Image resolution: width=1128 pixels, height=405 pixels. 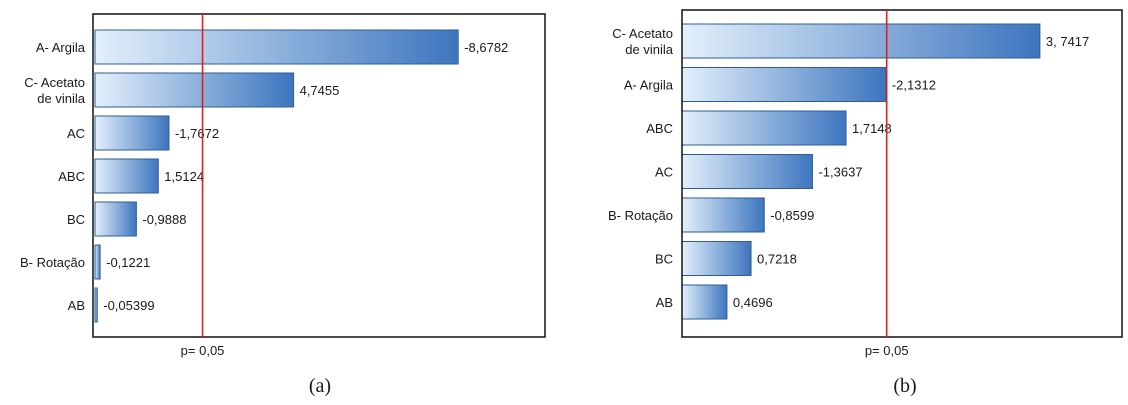 I want to click on bar-value-label: -0,05399, so click(x=128, y=305).